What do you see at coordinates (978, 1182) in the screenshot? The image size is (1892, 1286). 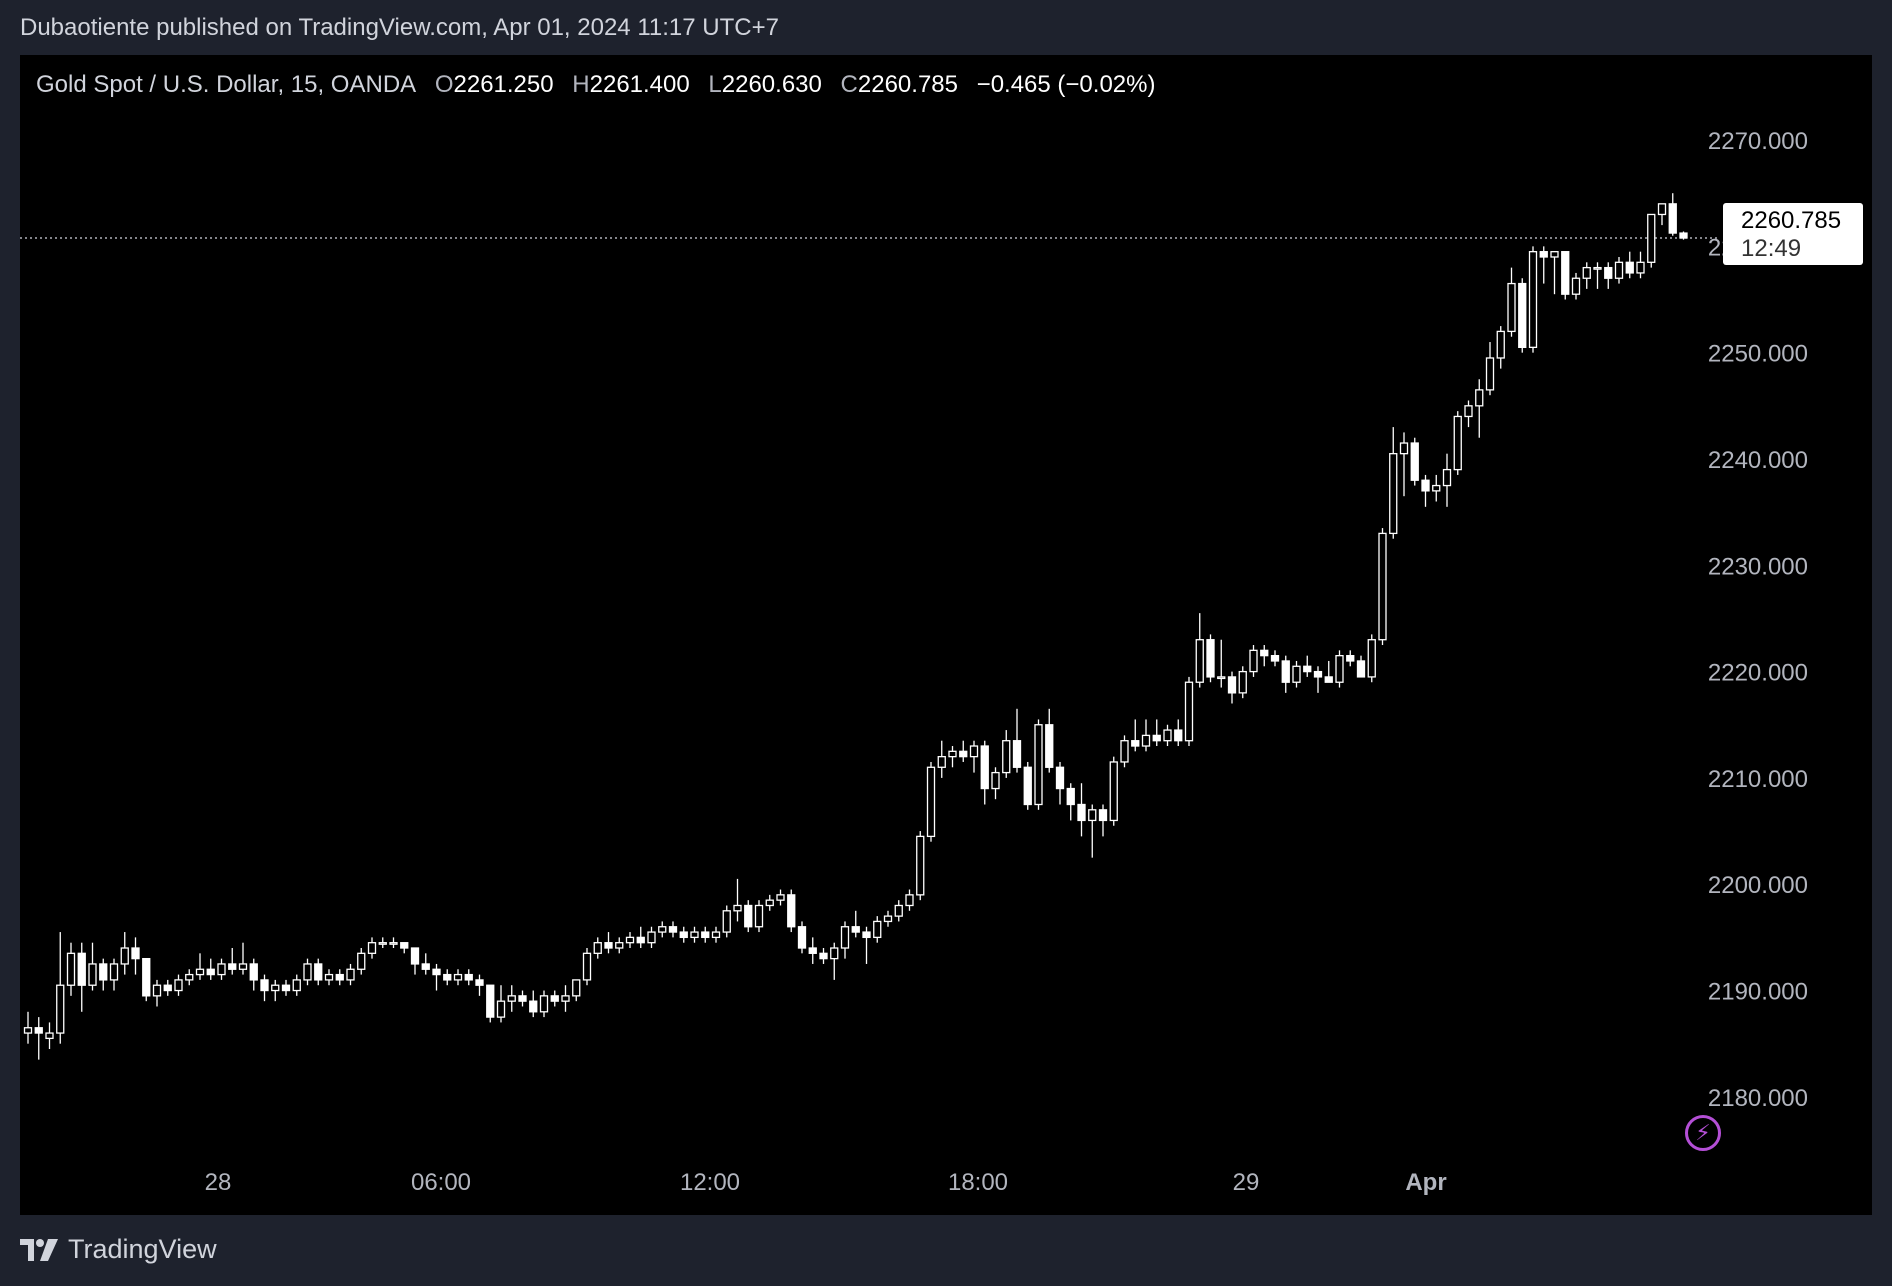 I see `x-tick-label: 18:00` at bounding box center [978, 1182].